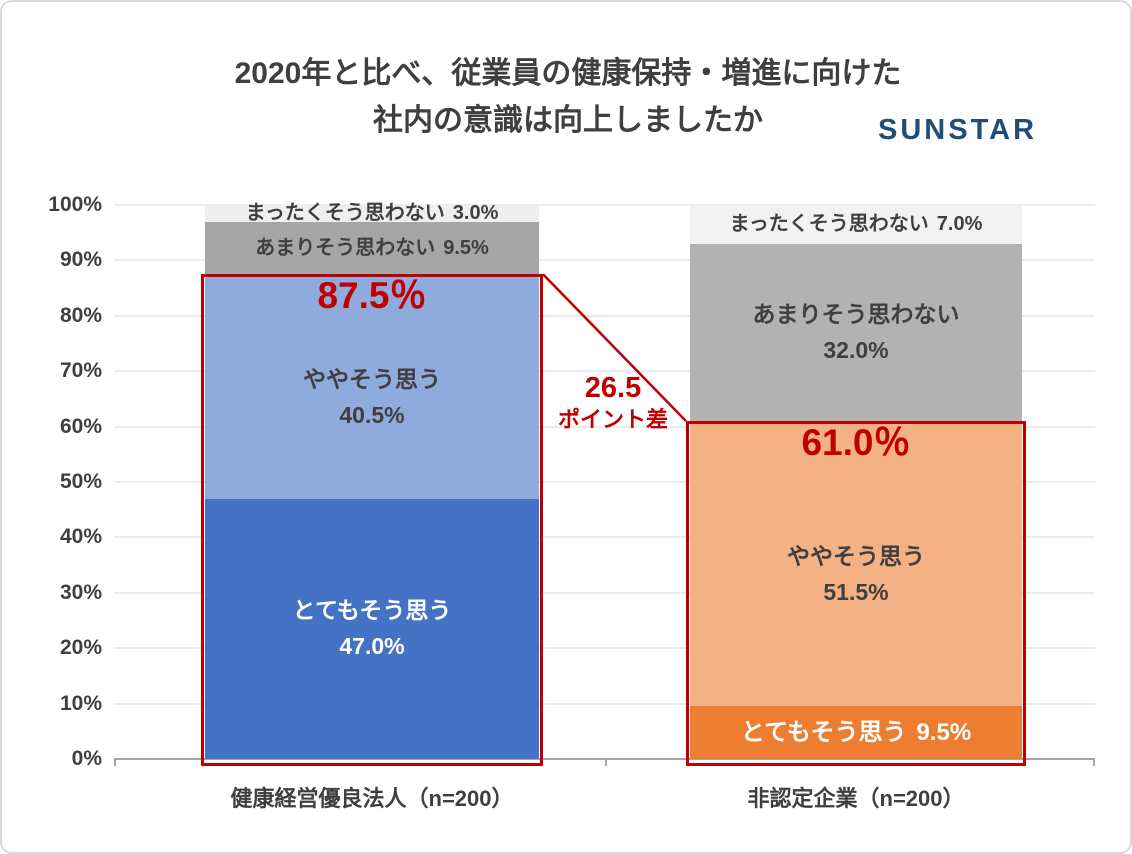  Describe the element at coordinates (372, 798) in the screenshot. I see `category-label-certified: 健康経営優良法人（n=200）` at that location.